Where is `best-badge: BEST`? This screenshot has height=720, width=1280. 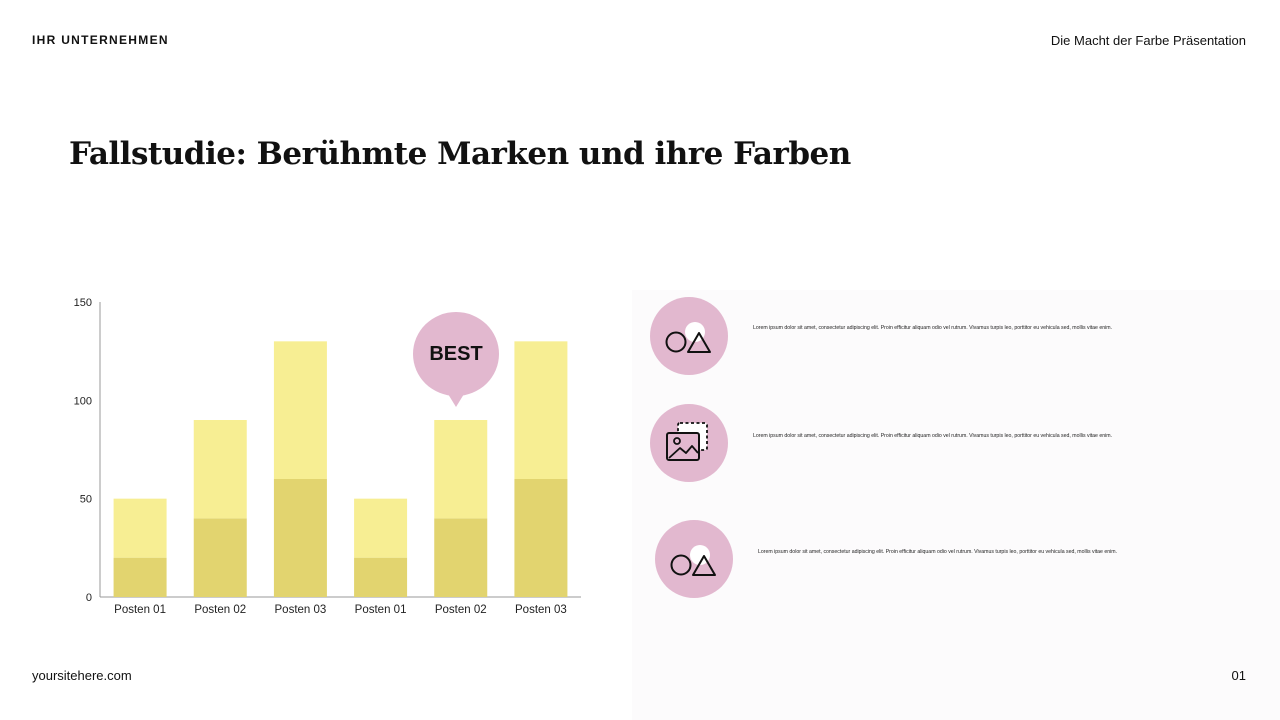
best-badge: BEST is located at coordinates (456, 359).